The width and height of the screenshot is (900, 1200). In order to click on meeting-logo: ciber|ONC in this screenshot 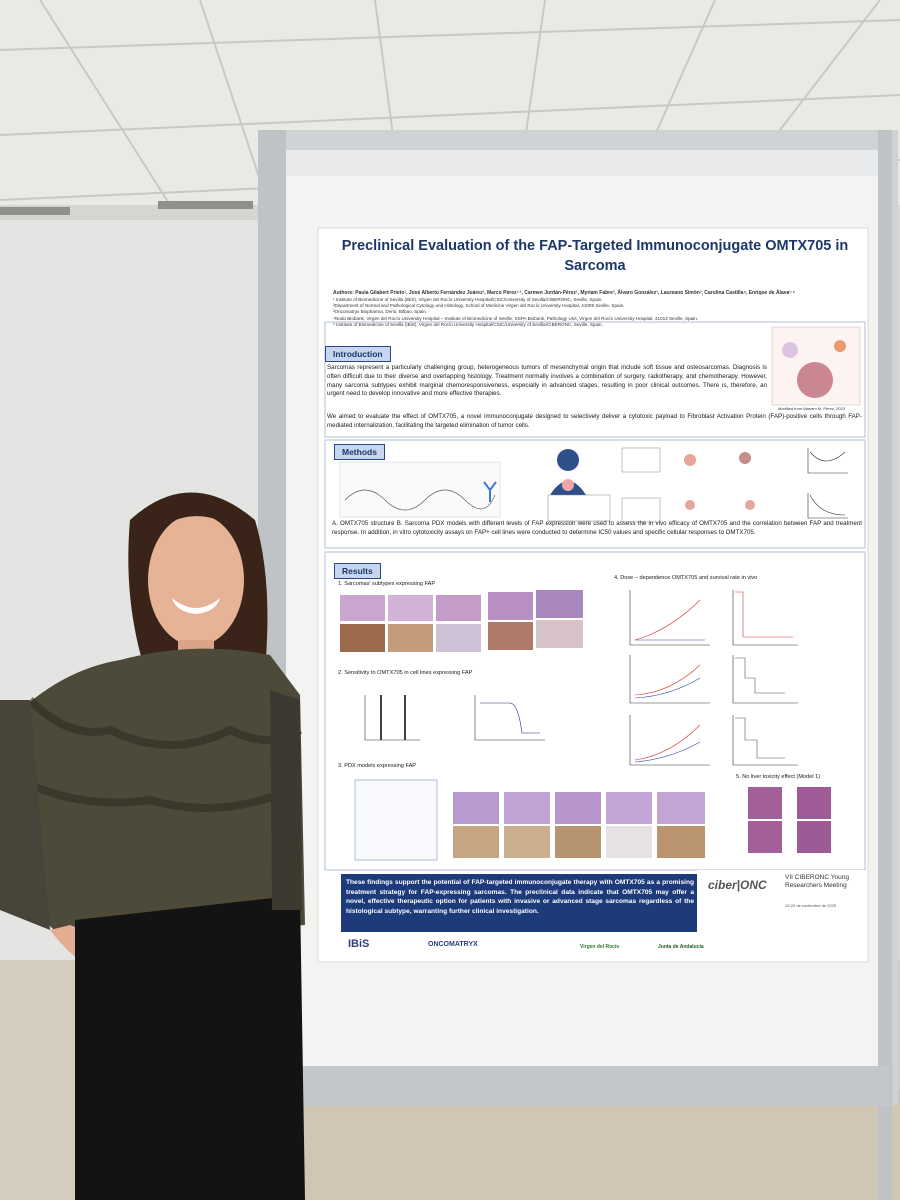, I will do `click(737, 885)`.